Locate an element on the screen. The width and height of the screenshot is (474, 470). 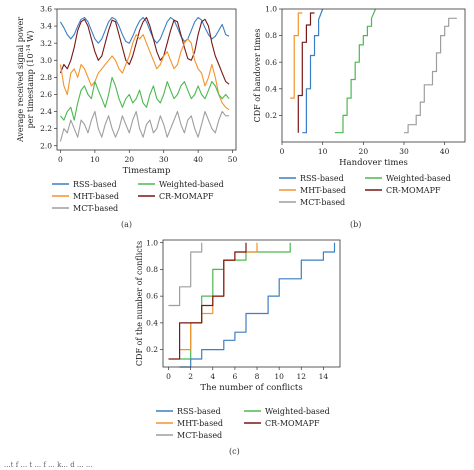
legend-a-label-rss: RSS-based is located at coordinates (95, 184).